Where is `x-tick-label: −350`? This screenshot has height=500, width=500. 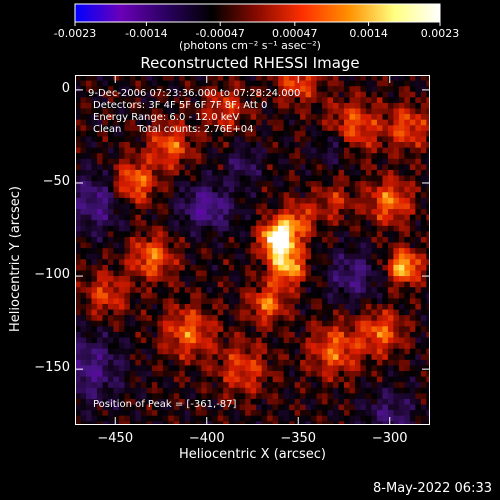
x-tick-label: −350 is located at coordinates (298, 438).